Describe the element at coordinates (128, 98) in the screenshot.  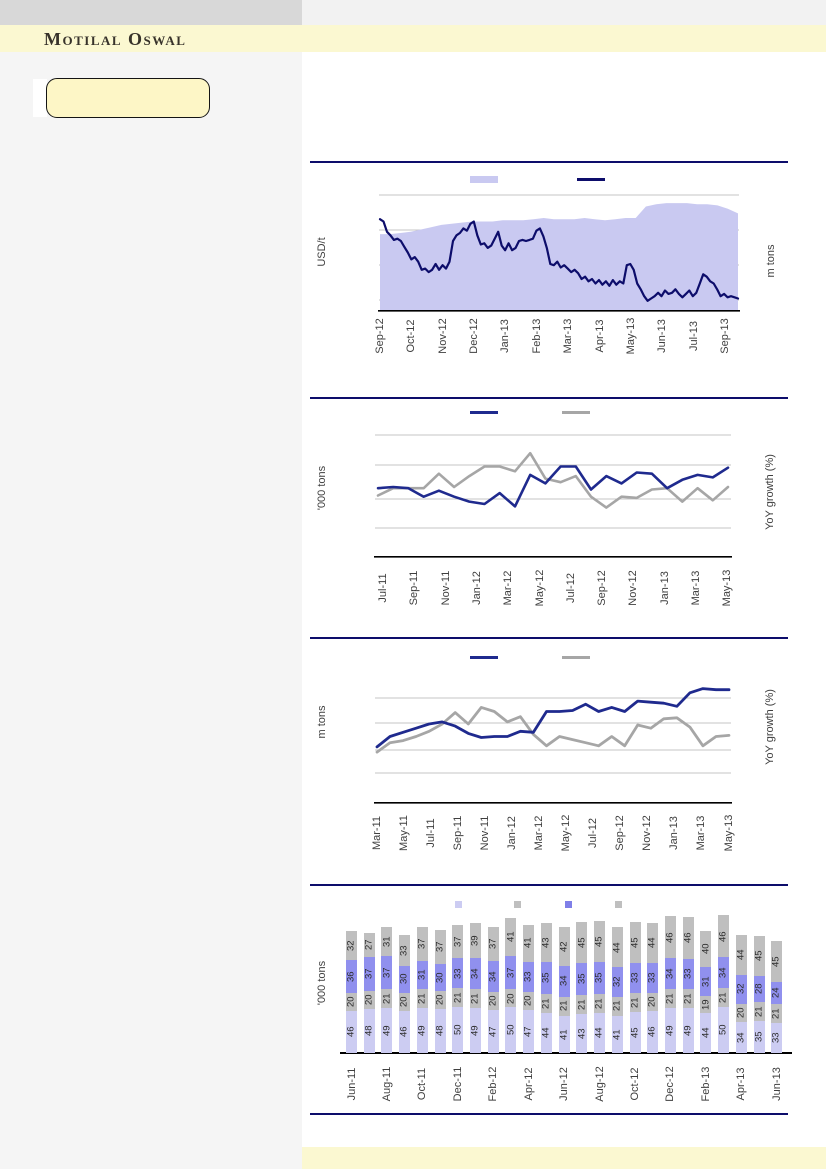
I see `callout-box` at that location.